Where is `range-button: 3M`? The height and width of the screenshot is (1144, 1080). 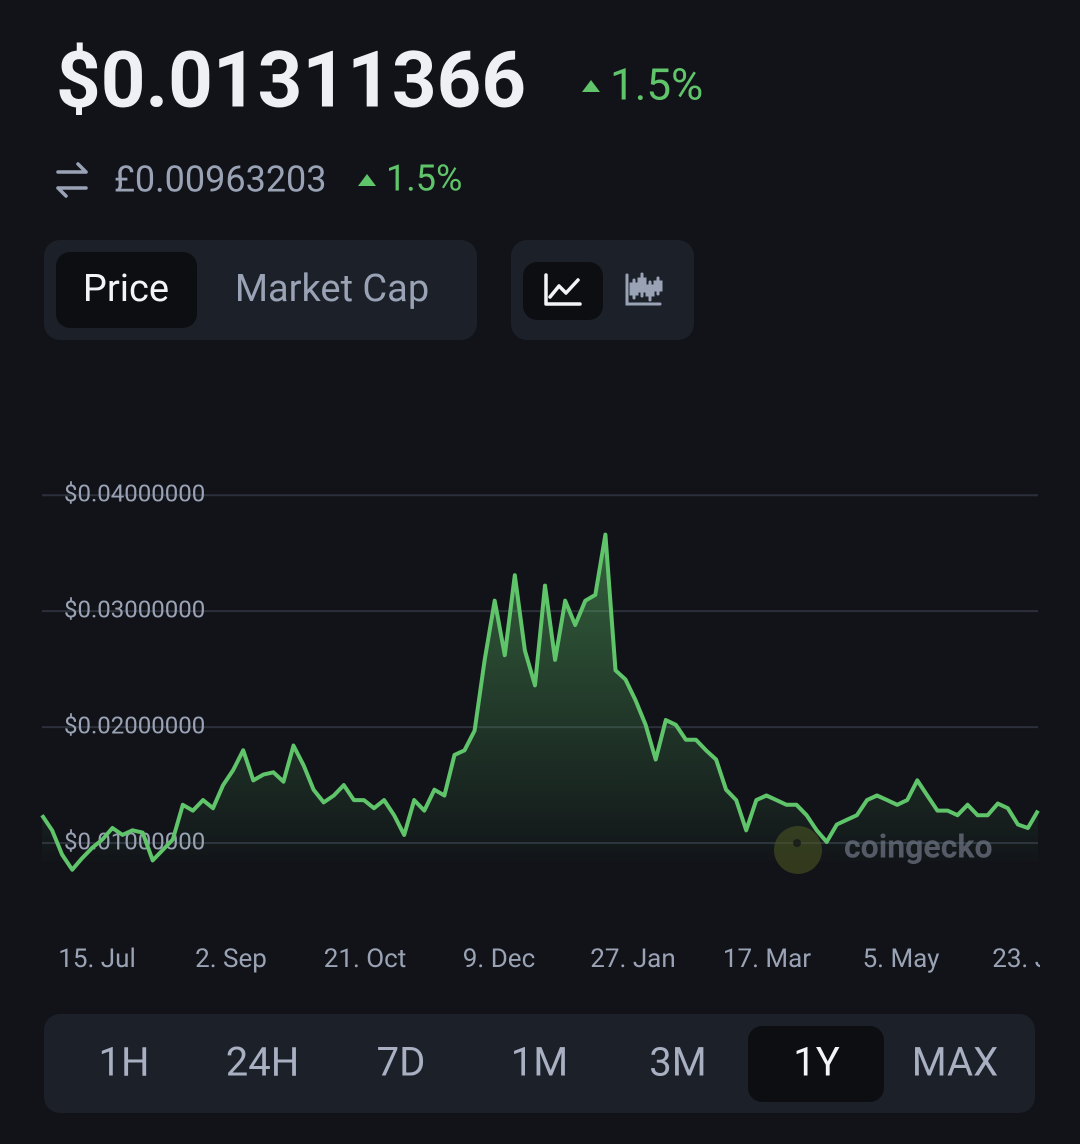
range-button: 3M is located at coordinates (677, 1062).